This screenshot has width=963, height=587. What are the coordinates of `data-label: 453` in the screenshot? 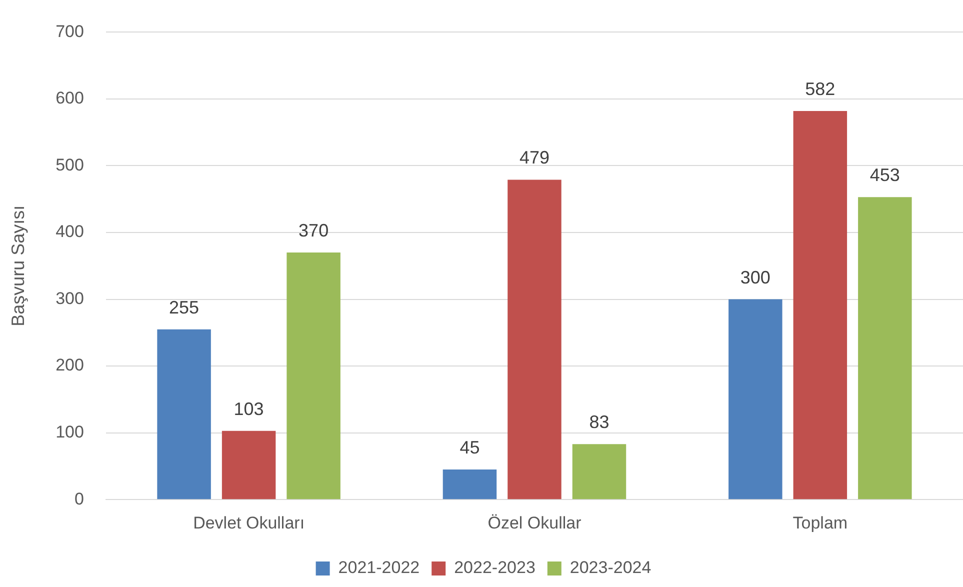 It's located at (885, 175).